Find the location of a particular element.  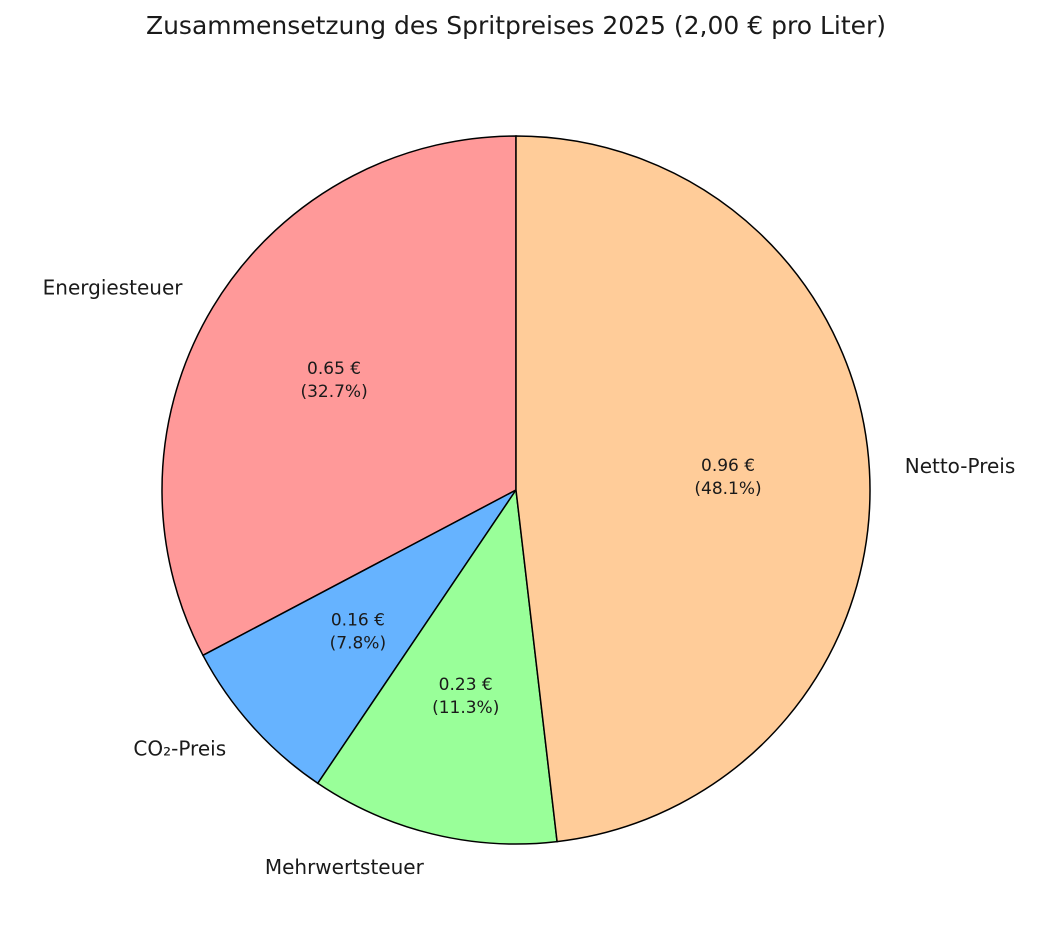

slice-label: Mehrwertsteuer is located at coordinates (345, 867).